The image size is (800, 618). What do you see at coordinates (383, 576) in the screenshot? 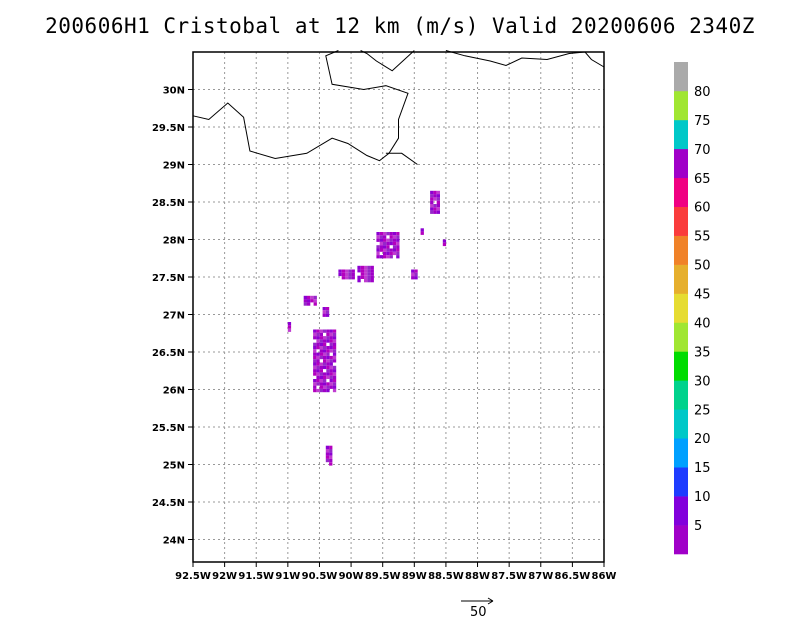
I see `x-tick-label: 89.5W` at bounding box center [383, 576].